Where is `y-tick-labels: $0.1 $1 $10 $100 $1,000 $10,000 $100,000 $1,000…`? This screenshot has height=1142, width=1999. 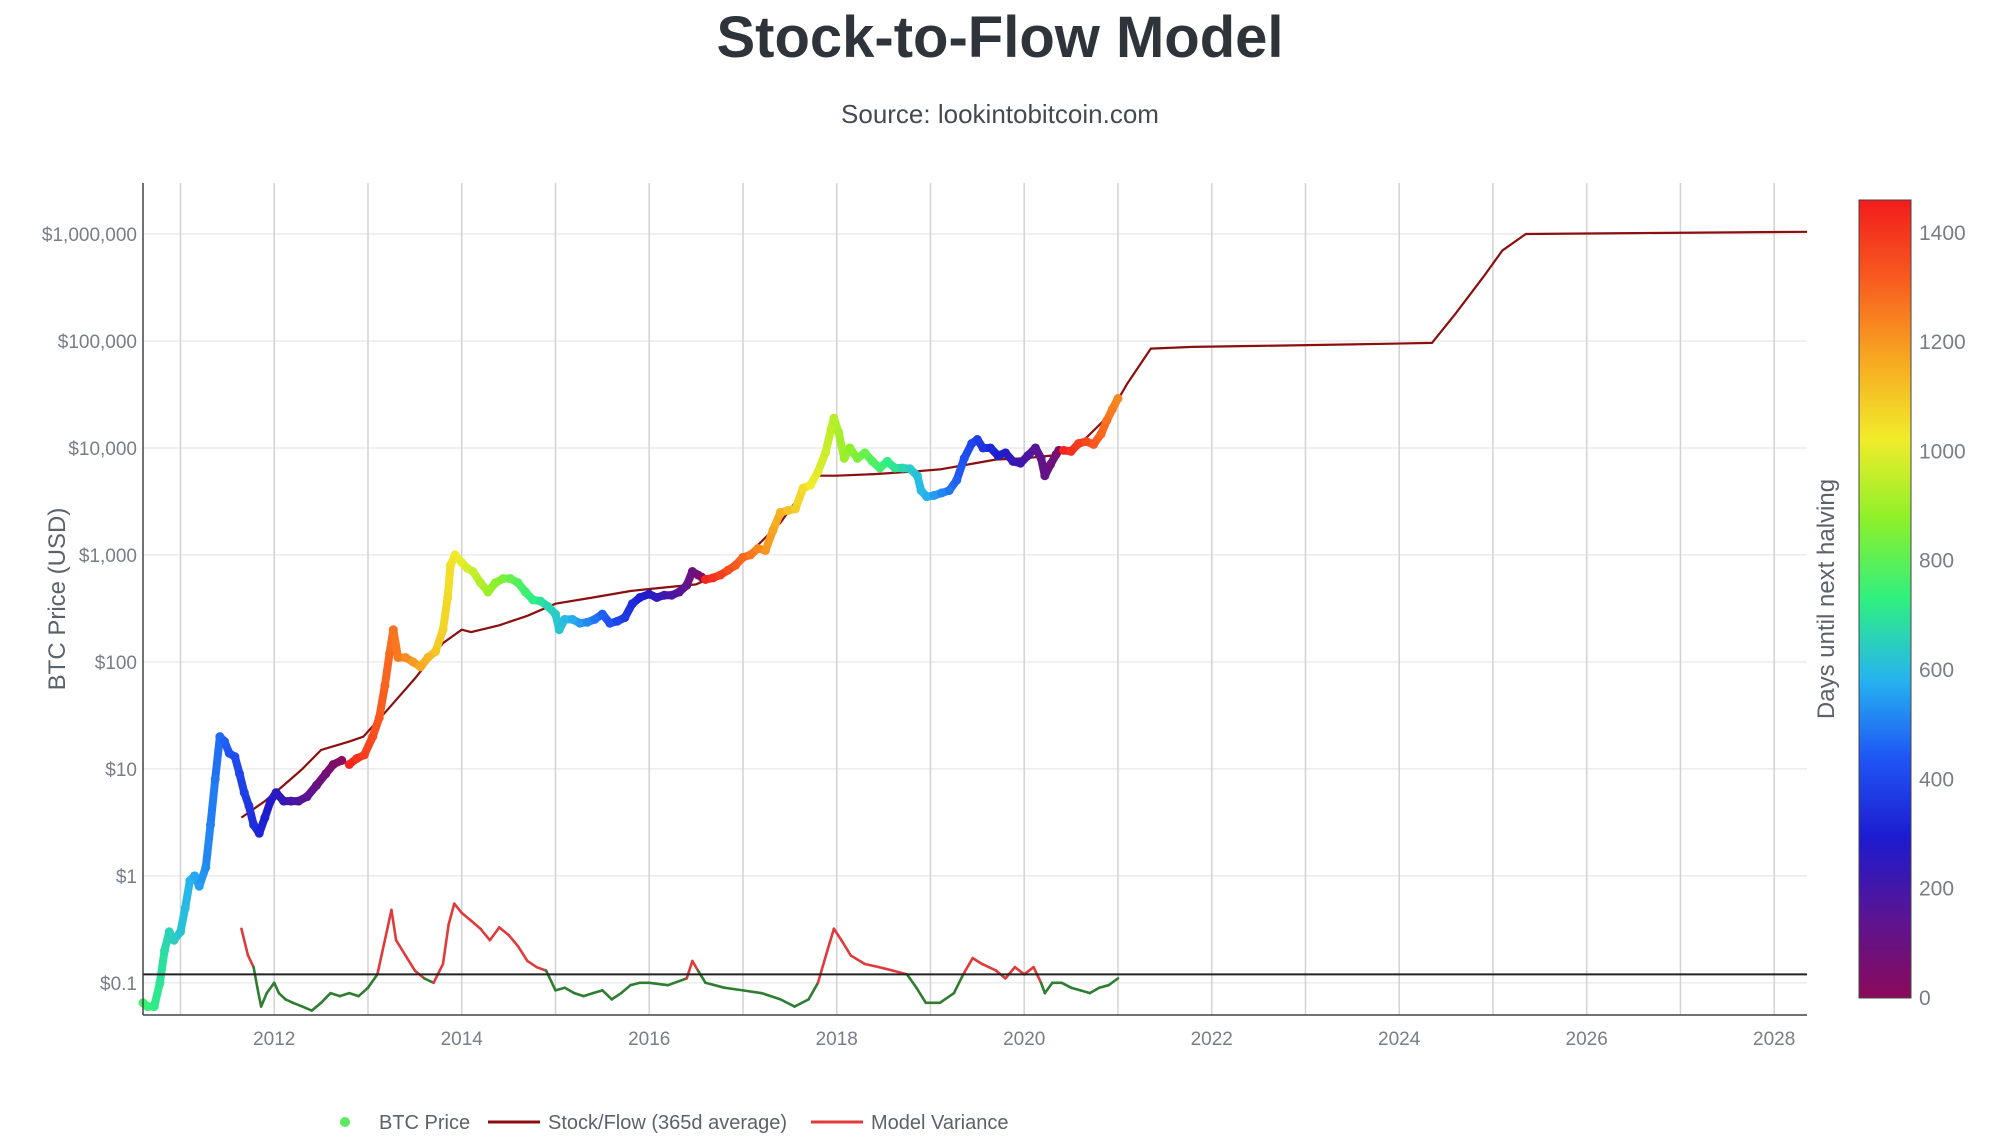
y-tick-labels: $0.1 $1 $10 $100 $1,000 $10,000 $100,000 $1,000… is located at coordinates (89, 610).